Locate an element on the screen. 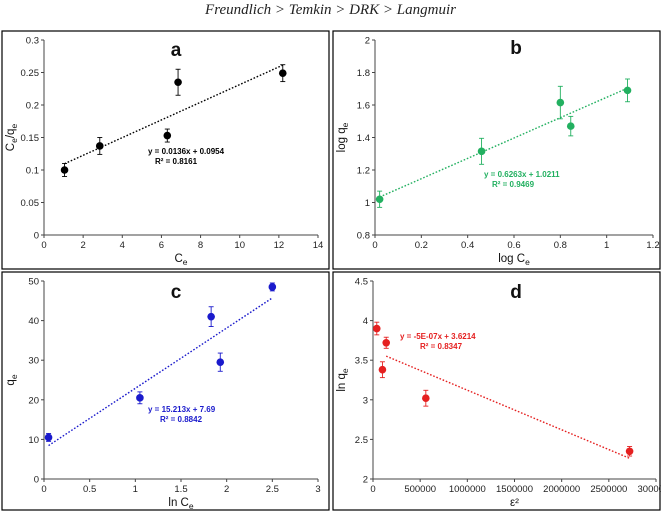 The width and height of the screenshot is (661, 511). y-tick-label: 1.8 is located at coordinates (363, 73).